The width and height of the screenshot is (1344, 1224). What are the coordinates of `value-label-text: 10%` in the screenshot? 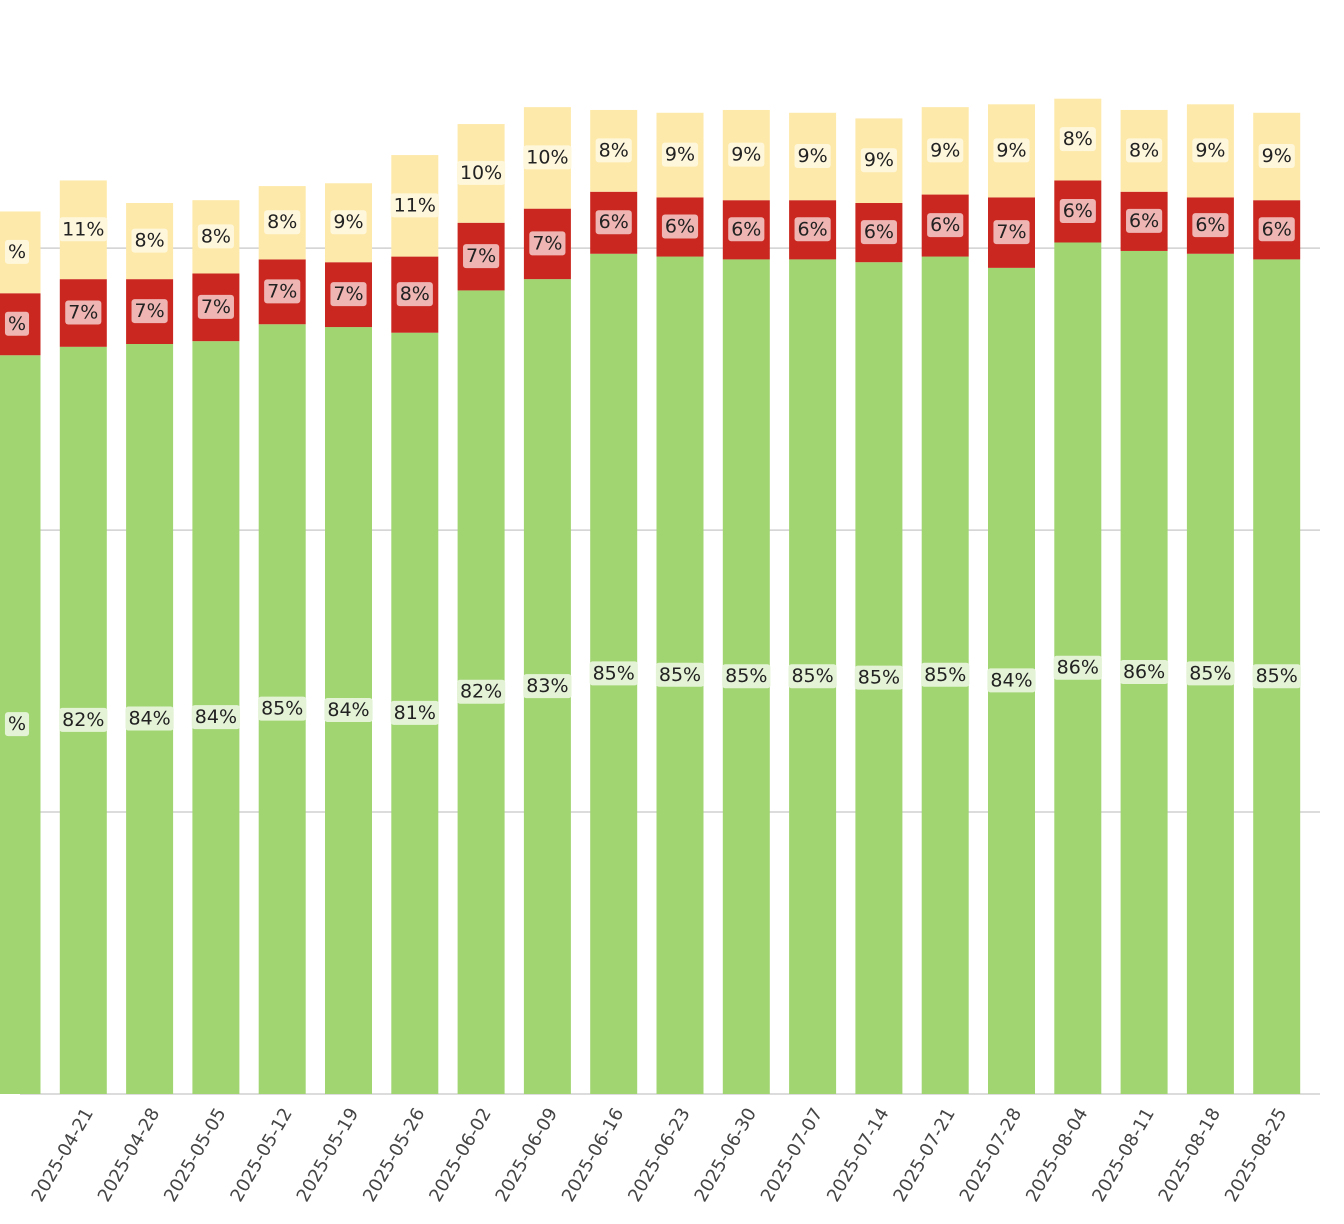 It's located at (547, 157).